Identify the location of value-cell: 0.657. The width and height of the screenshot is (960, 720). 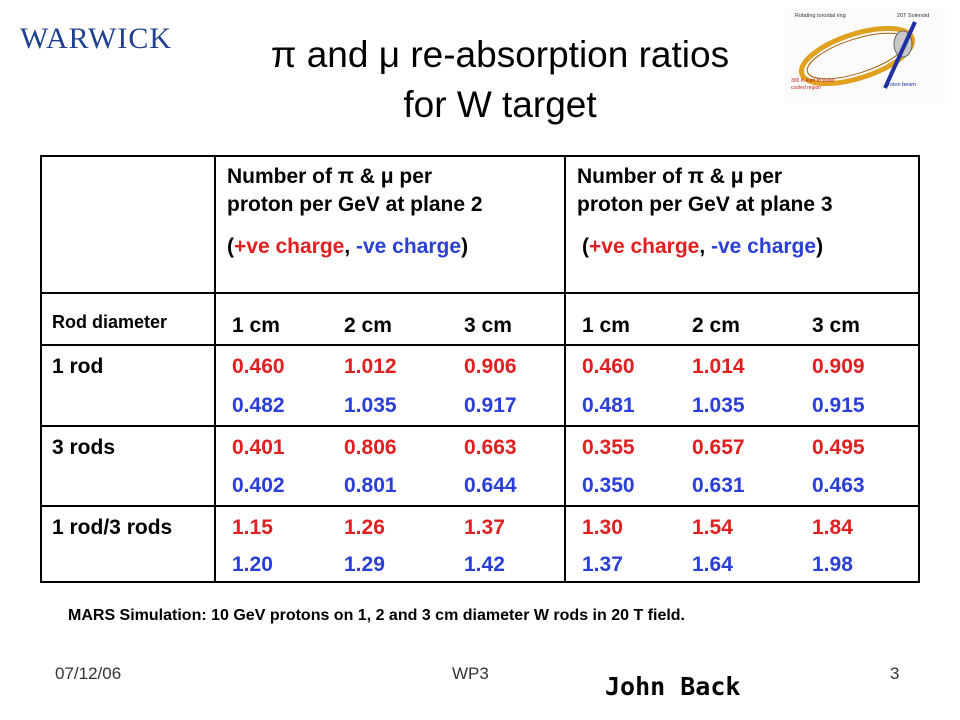
(718, 447).